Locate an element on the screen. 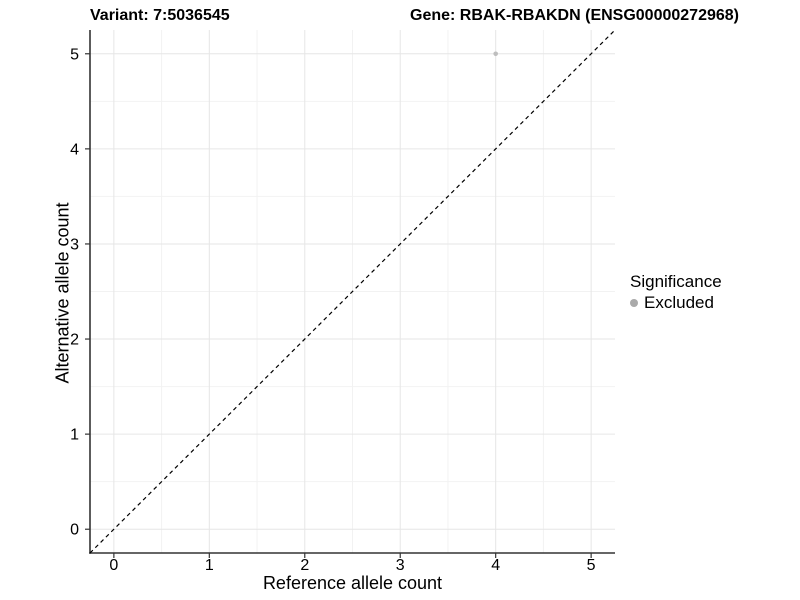 The width and height of the screenshot is (800, 600). x-axis-label: Reference allele count is located at coordinates (352, 583).